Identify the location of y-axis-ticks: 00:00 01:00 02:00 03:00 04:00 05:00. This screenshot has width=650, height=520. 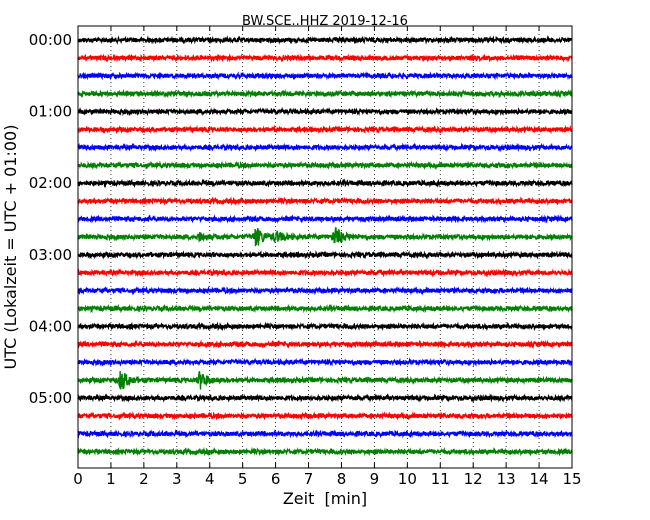
(56, 219).